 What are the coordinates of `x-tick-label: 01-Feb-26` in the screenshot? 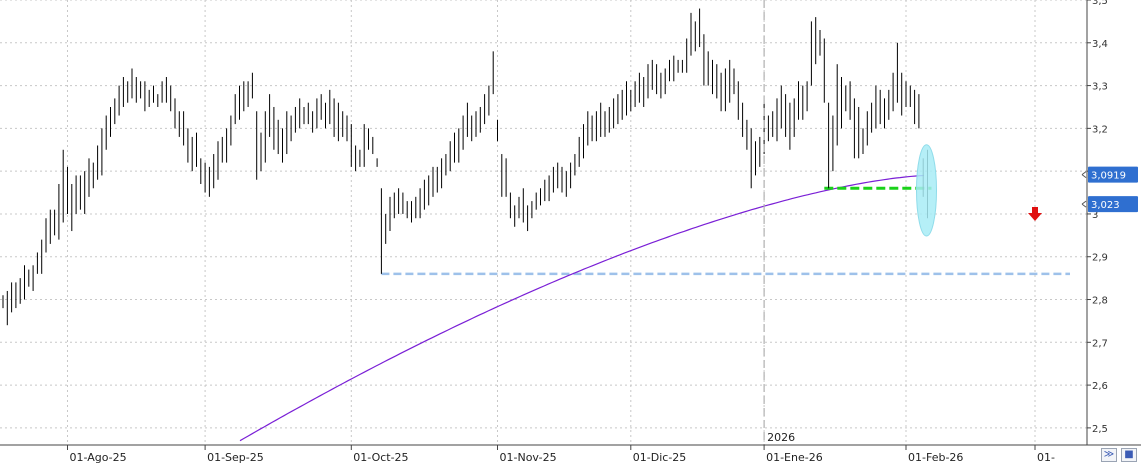 It's located at (935, 457).